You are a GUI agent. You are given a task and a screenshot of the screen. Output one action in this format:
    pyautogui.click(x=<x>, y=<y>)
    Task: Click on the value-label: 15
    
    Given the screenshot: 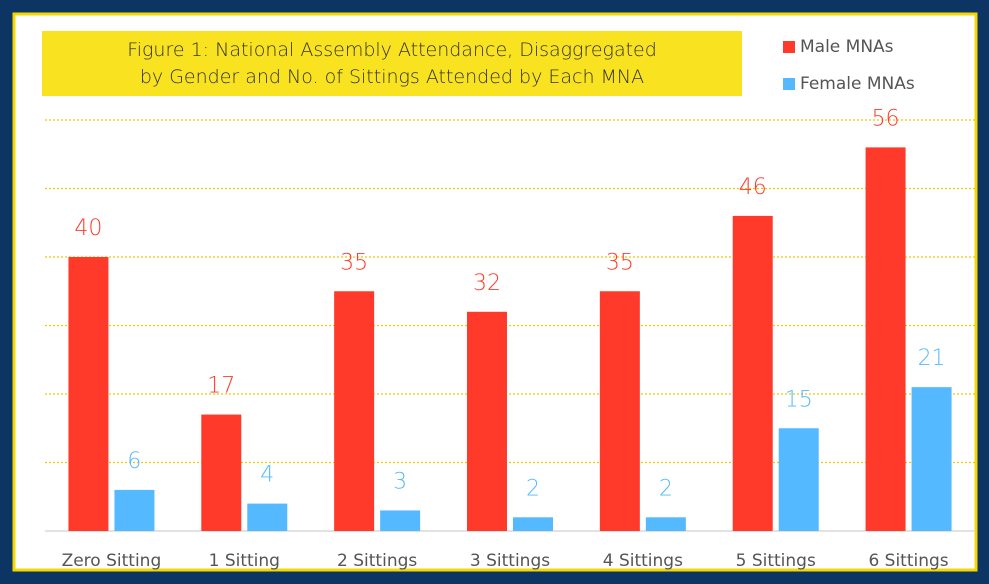 What is the action you would take?
    pyautogui.click(x=799, y=399)
    